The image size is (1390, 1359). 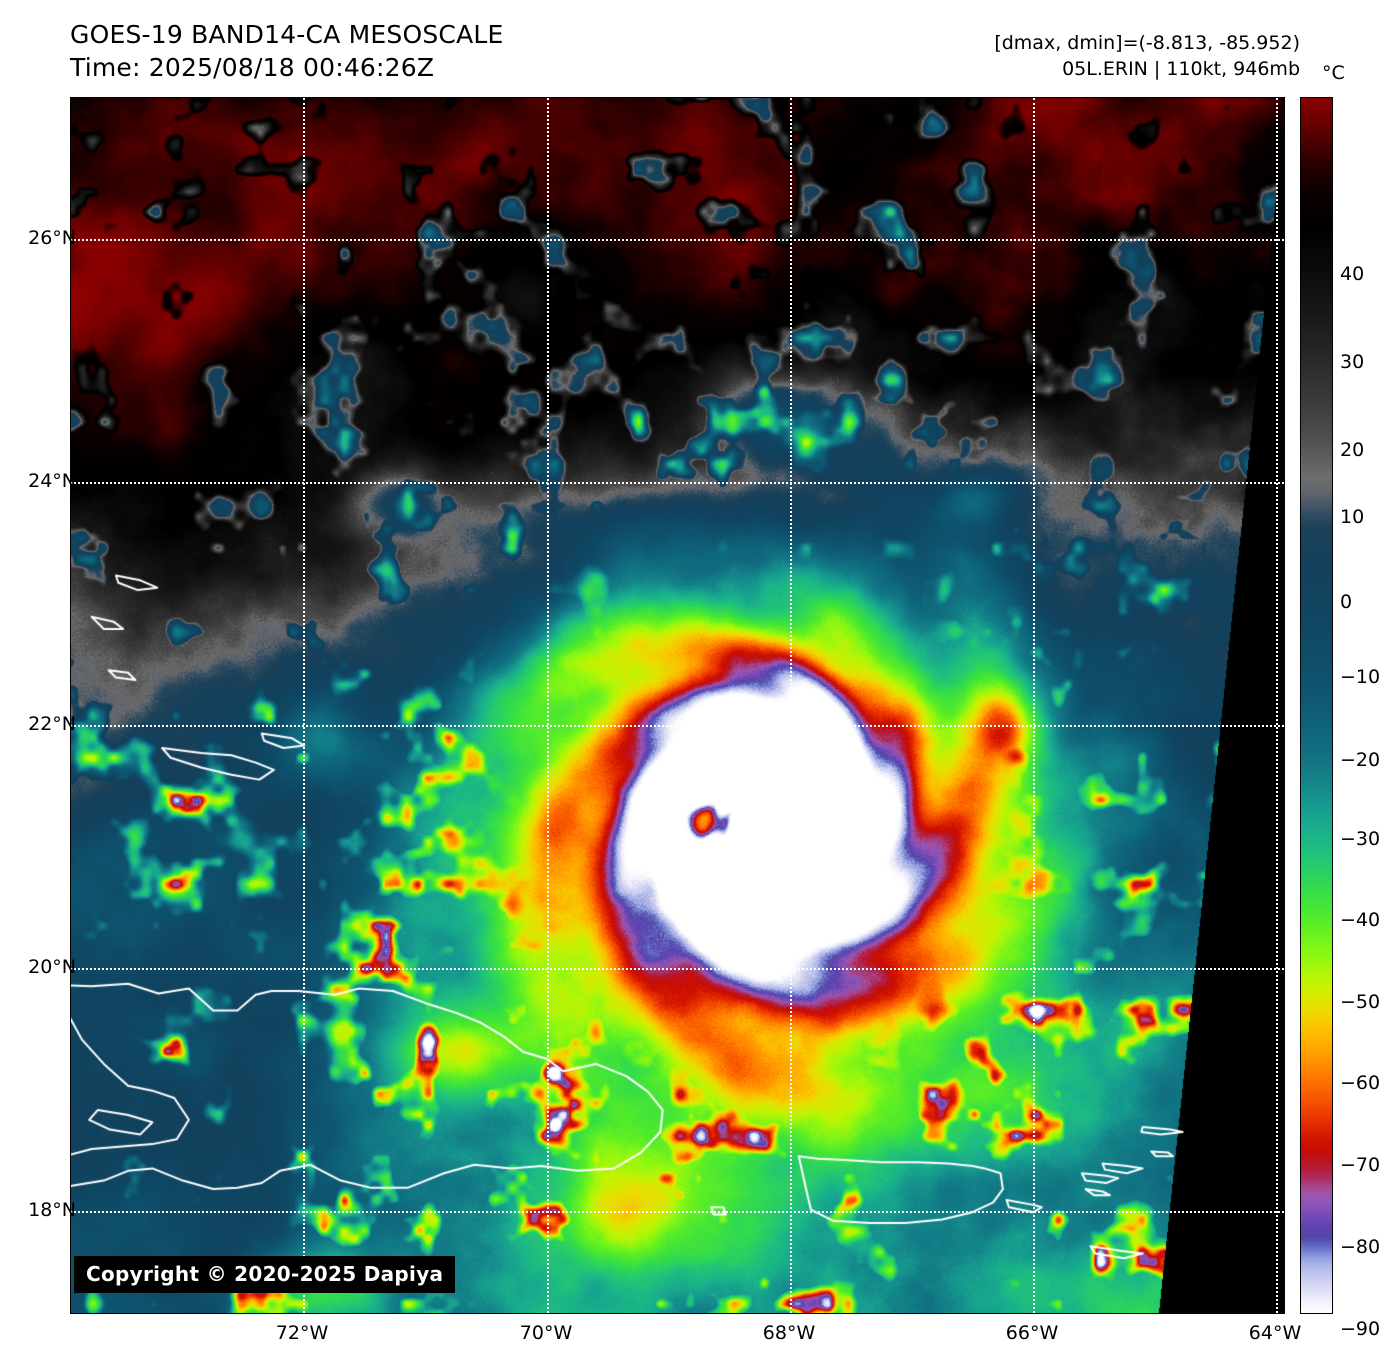 What do you see at coordinates (52, 481) in the screenshot?
I see `lat-tick-label-1: 24°N` at bounding box center [52, 481].